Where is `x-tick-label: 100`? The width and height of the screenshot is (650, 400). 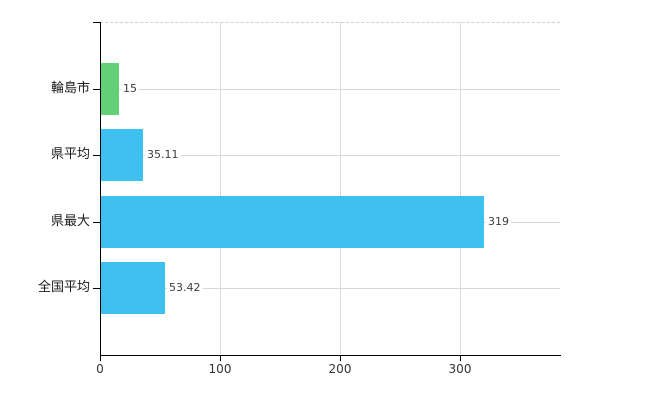 x-tick-label: 100 is located at coordinates (220, 369).